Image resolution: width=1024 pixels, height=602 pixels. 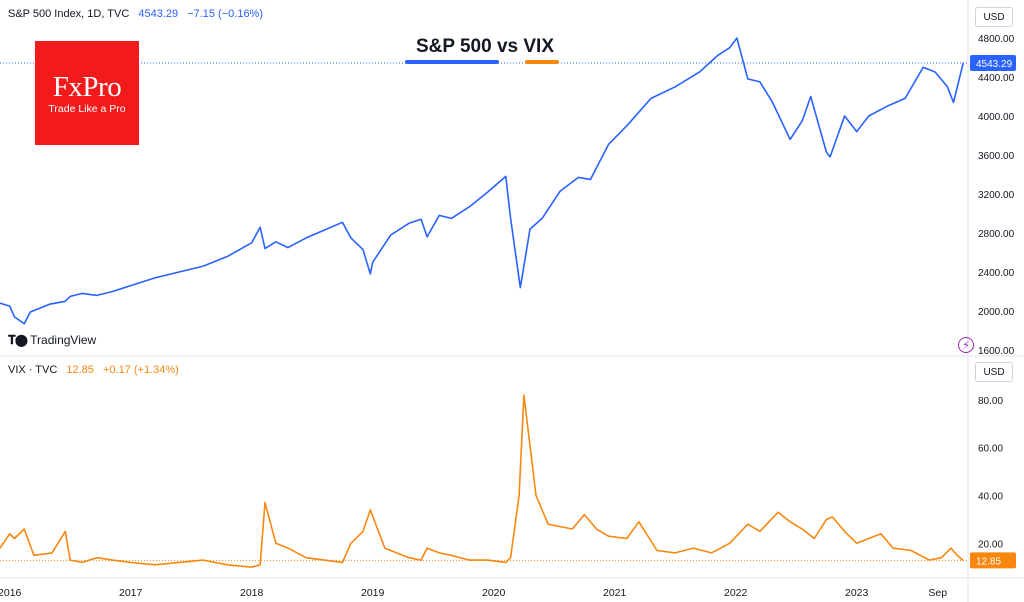 I want to click on chart-title: S&P 500 vs VIX, so click(x=485, y=46).